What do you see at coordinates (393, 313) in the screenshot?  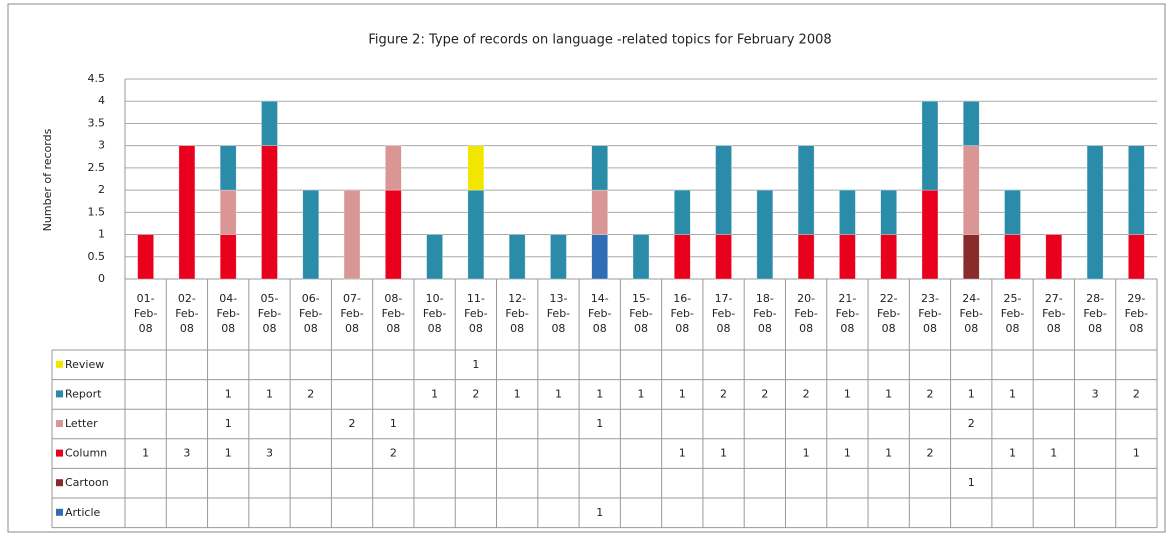 I see `x-tick-label: 08-Feb-08` at bounding box center [393, 313].